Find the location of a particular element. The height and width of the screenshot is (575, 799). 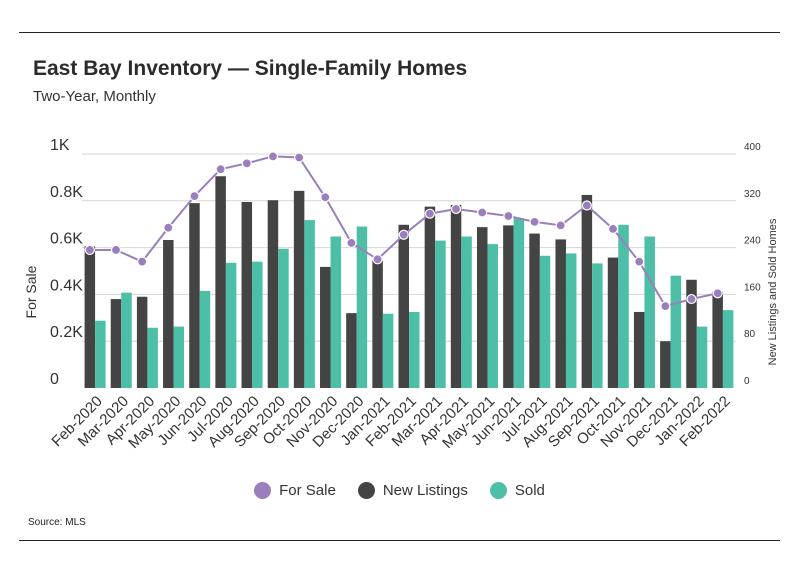

chart-legend: For Sale New Listings Sold is located at coordinates (399, 490).